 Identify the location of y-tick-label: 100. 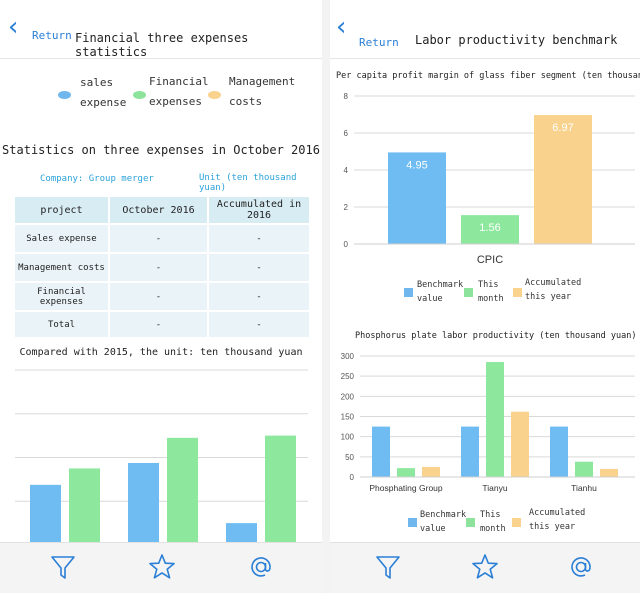
(348, 437).